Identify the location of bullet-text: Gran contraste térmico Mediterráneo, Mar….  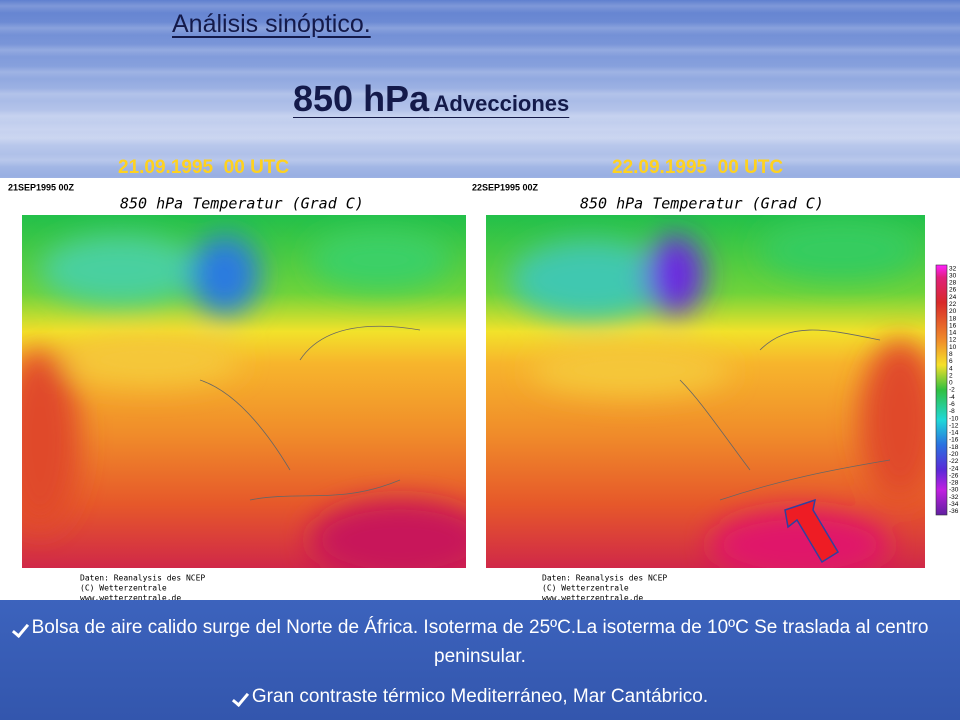
(480, 696).